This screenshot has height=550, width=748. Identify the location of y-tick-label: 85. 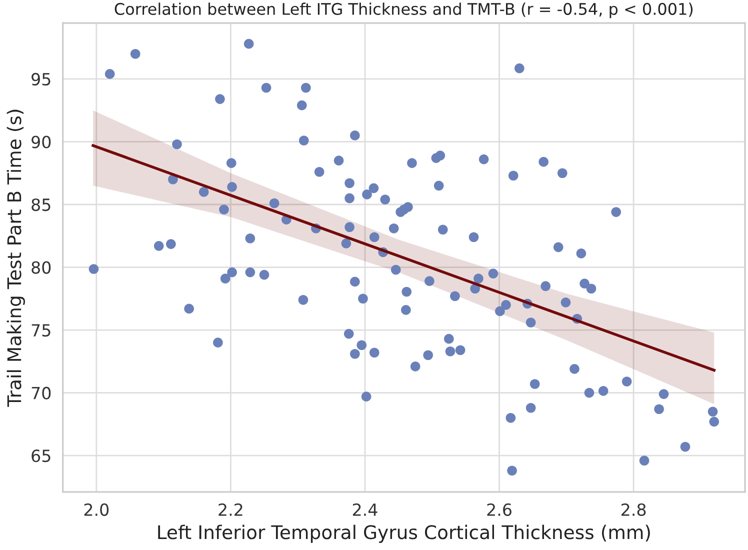
(41, 205).